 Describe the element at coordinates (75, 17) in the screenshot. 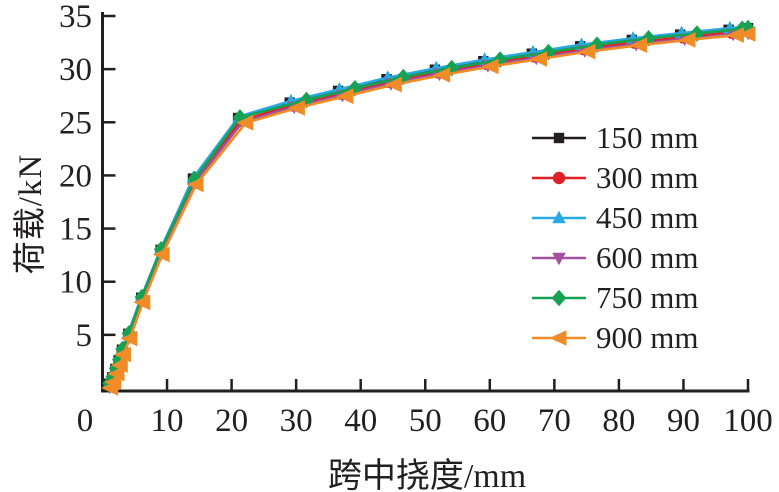

I see `y-tick-label: 35` at that location.